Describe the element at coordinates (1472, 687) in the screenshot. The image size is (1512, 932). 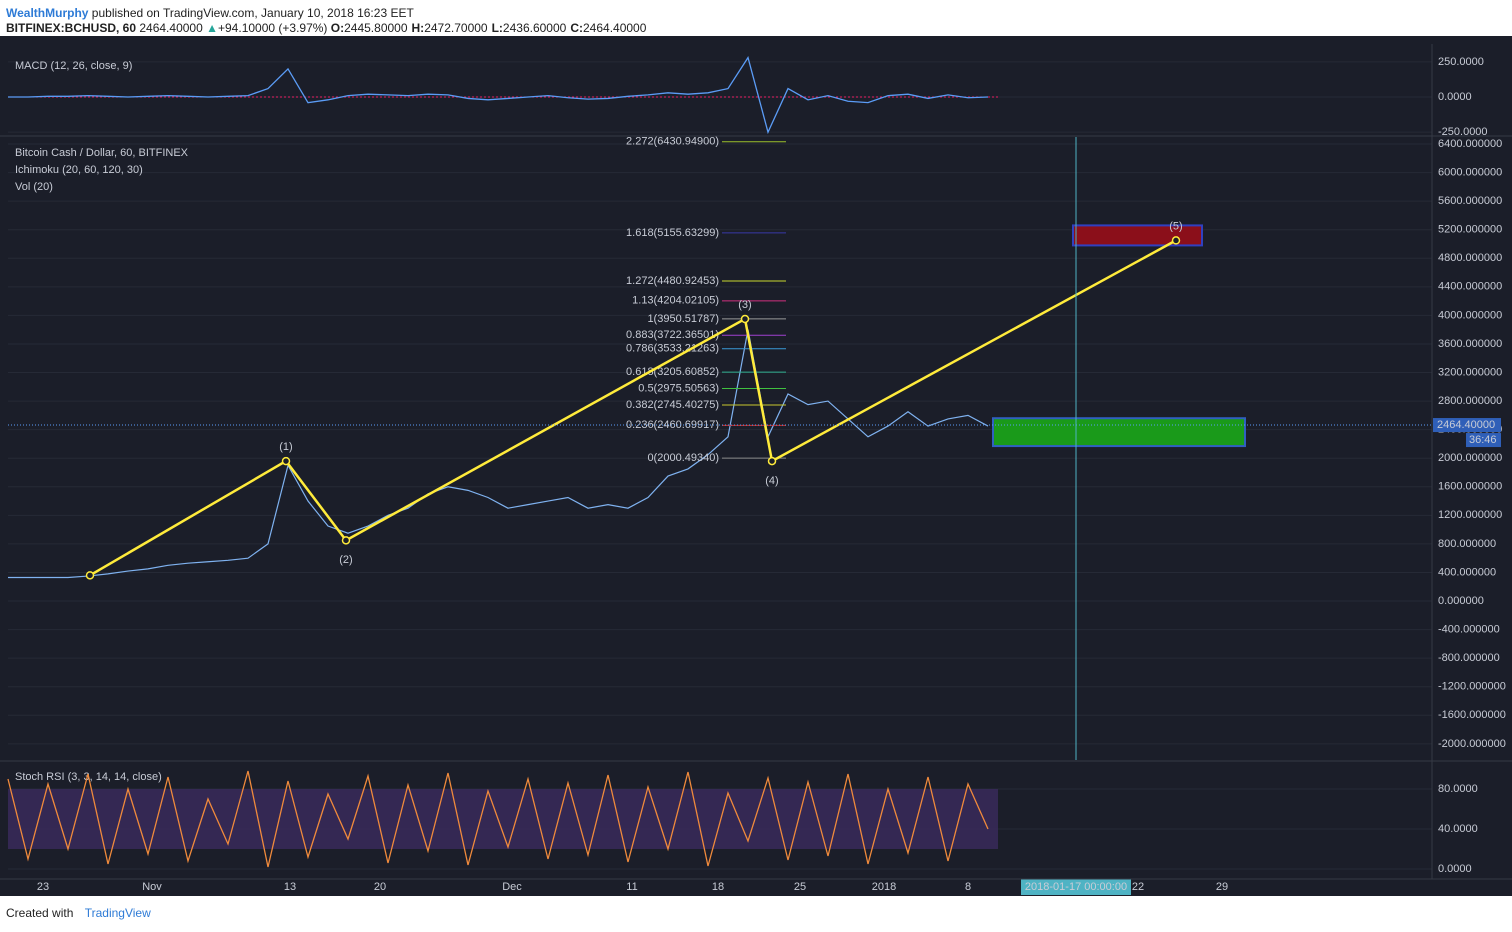
I see `y-tick-label: -1200.000000` at that location.